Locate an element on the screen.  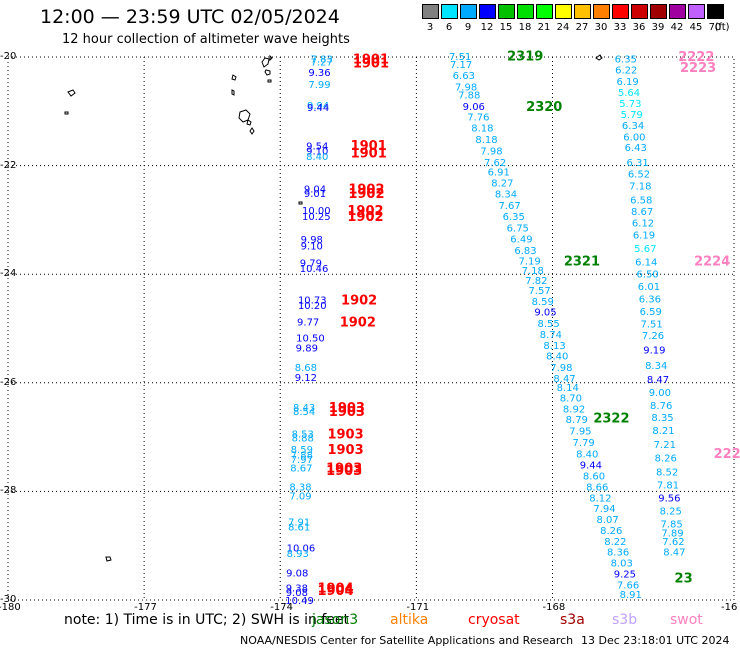
wave-height-value: 8.74 is located at coordinates (551, 335).